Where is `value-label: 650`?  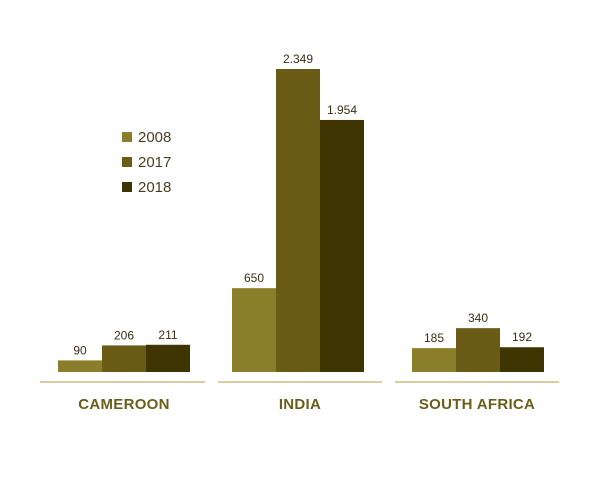
value-label: 650 is located at coordinates (254, 278).